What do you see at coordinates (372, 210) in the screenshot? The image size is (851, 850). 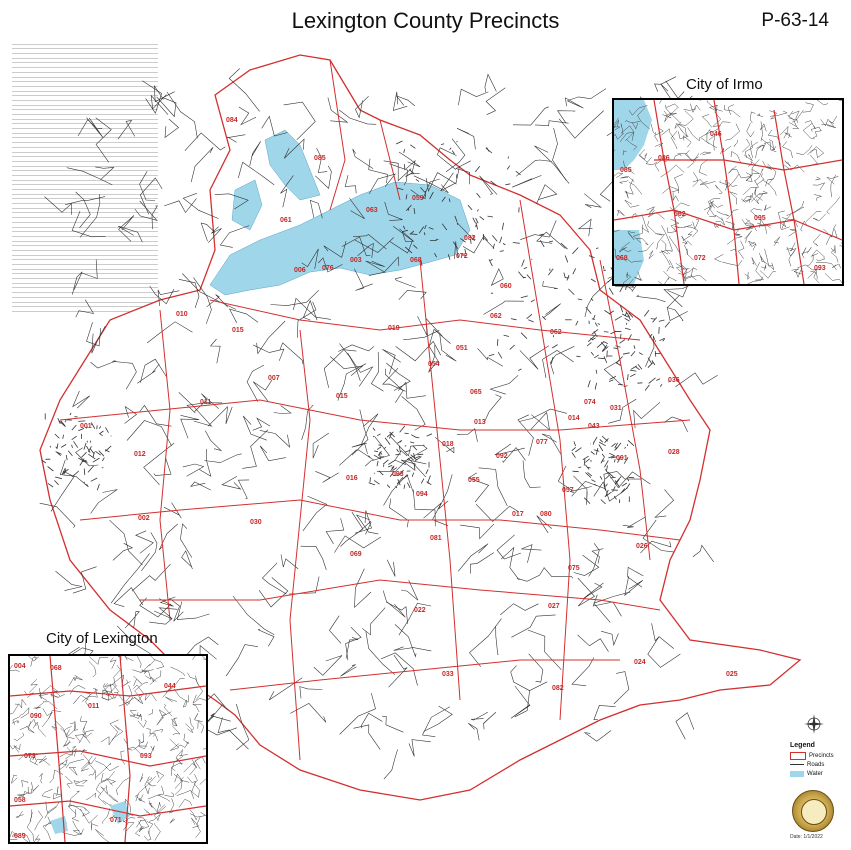 I see `precinct-label: 063` at bounding box center [372, 210].